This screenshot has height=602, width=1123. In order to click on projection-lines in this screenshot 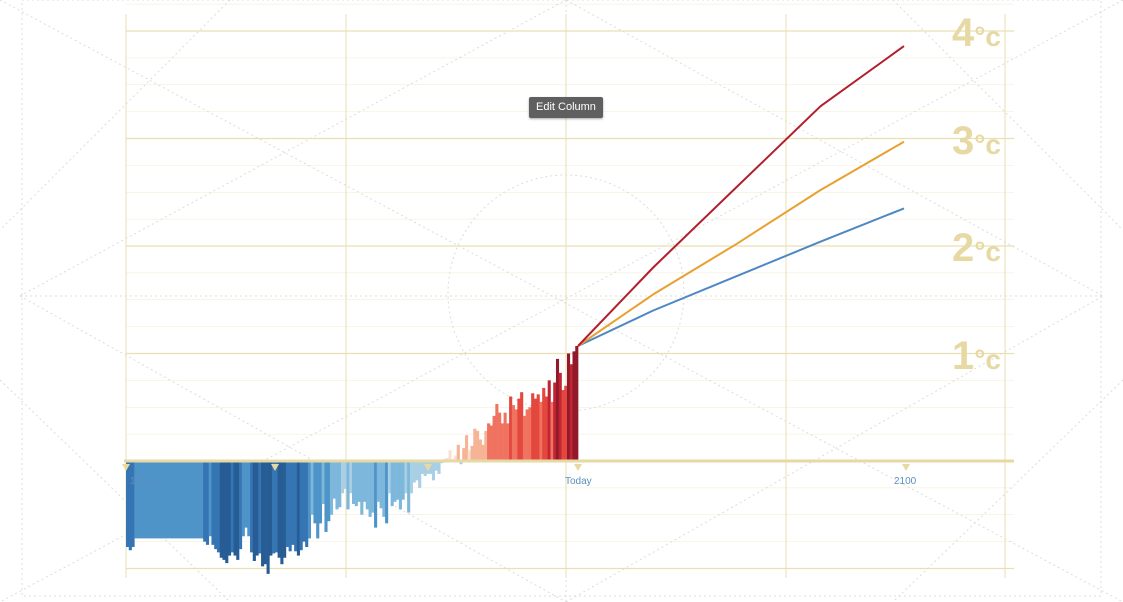, I will do `click(741, 196)`.